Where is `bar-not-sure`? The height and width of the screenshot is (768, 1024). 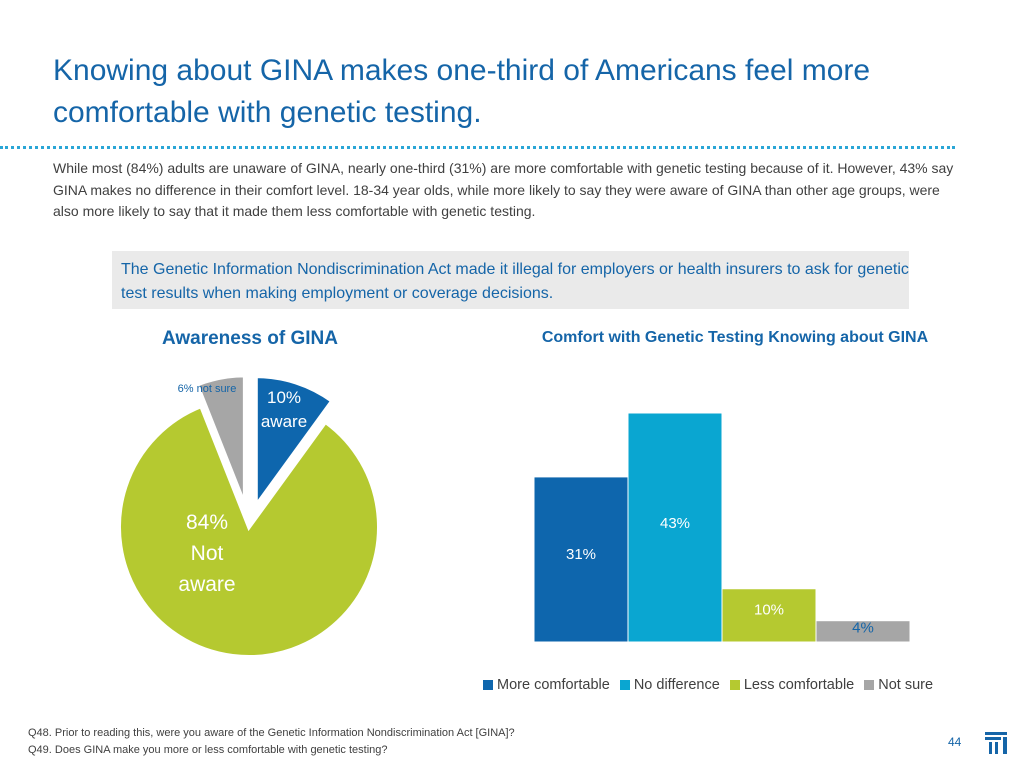
bar-not-sure is located at coordinates (863, 631).